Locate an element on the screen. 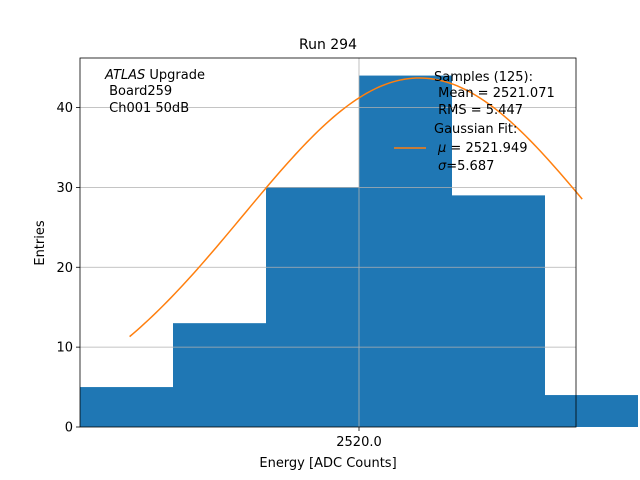 The image size is (640, 480). y-tick-label: 20 is located at coordinates (64, 268).